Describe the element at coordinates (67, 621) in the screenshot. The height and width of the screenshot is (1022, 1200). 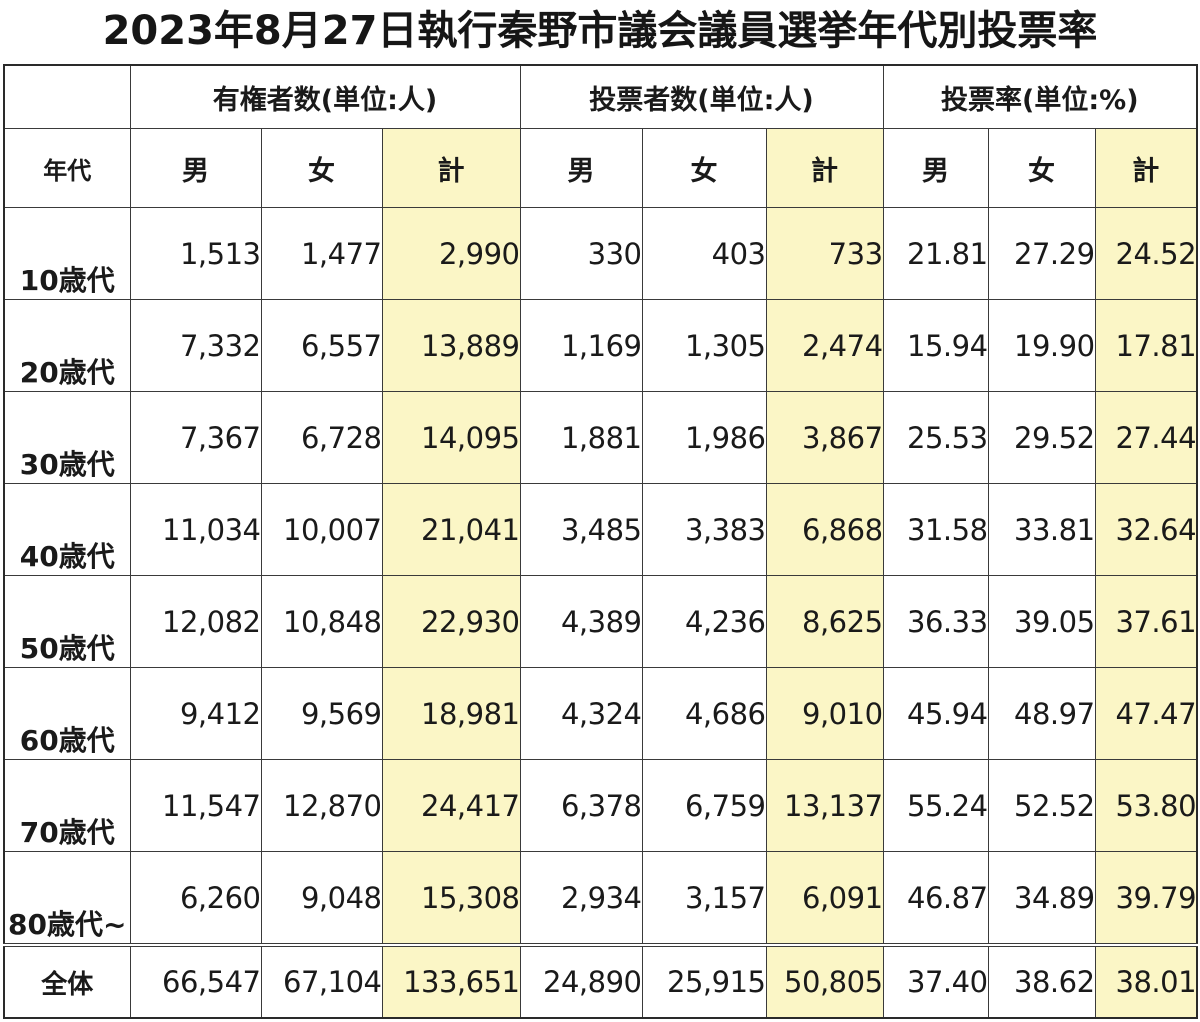
I see `age-group-label: 50歳代` at that location.